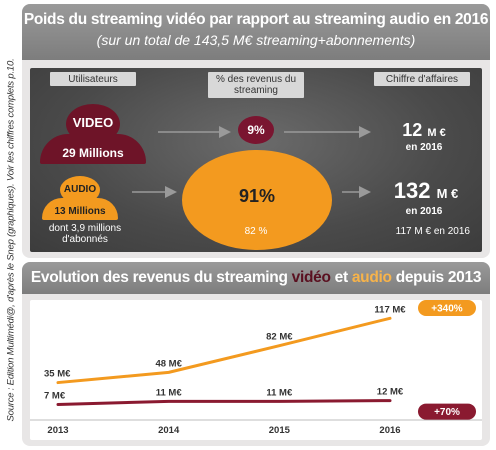  What do you see at coordinates (432, 231) in the screenshot?
I see `audio-turnover-note: 117 M € en 2016` at bounding box center [432, 231].